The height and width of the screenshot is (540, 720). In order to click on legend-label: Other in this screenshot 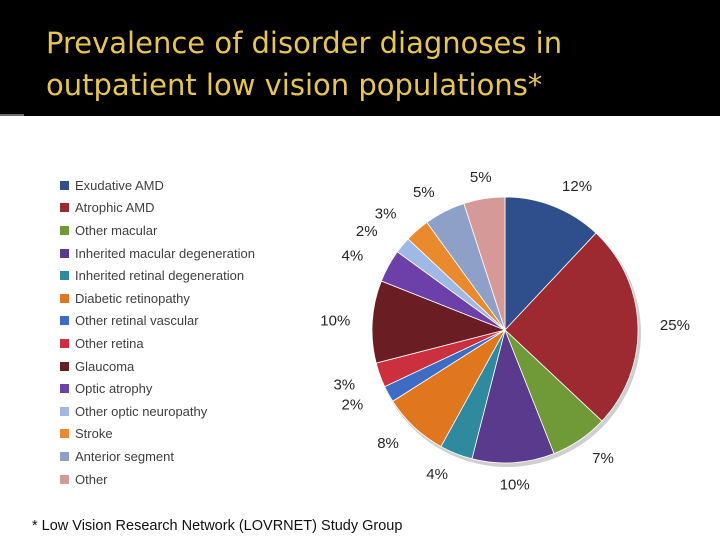, I will do `click(91, 479)`.